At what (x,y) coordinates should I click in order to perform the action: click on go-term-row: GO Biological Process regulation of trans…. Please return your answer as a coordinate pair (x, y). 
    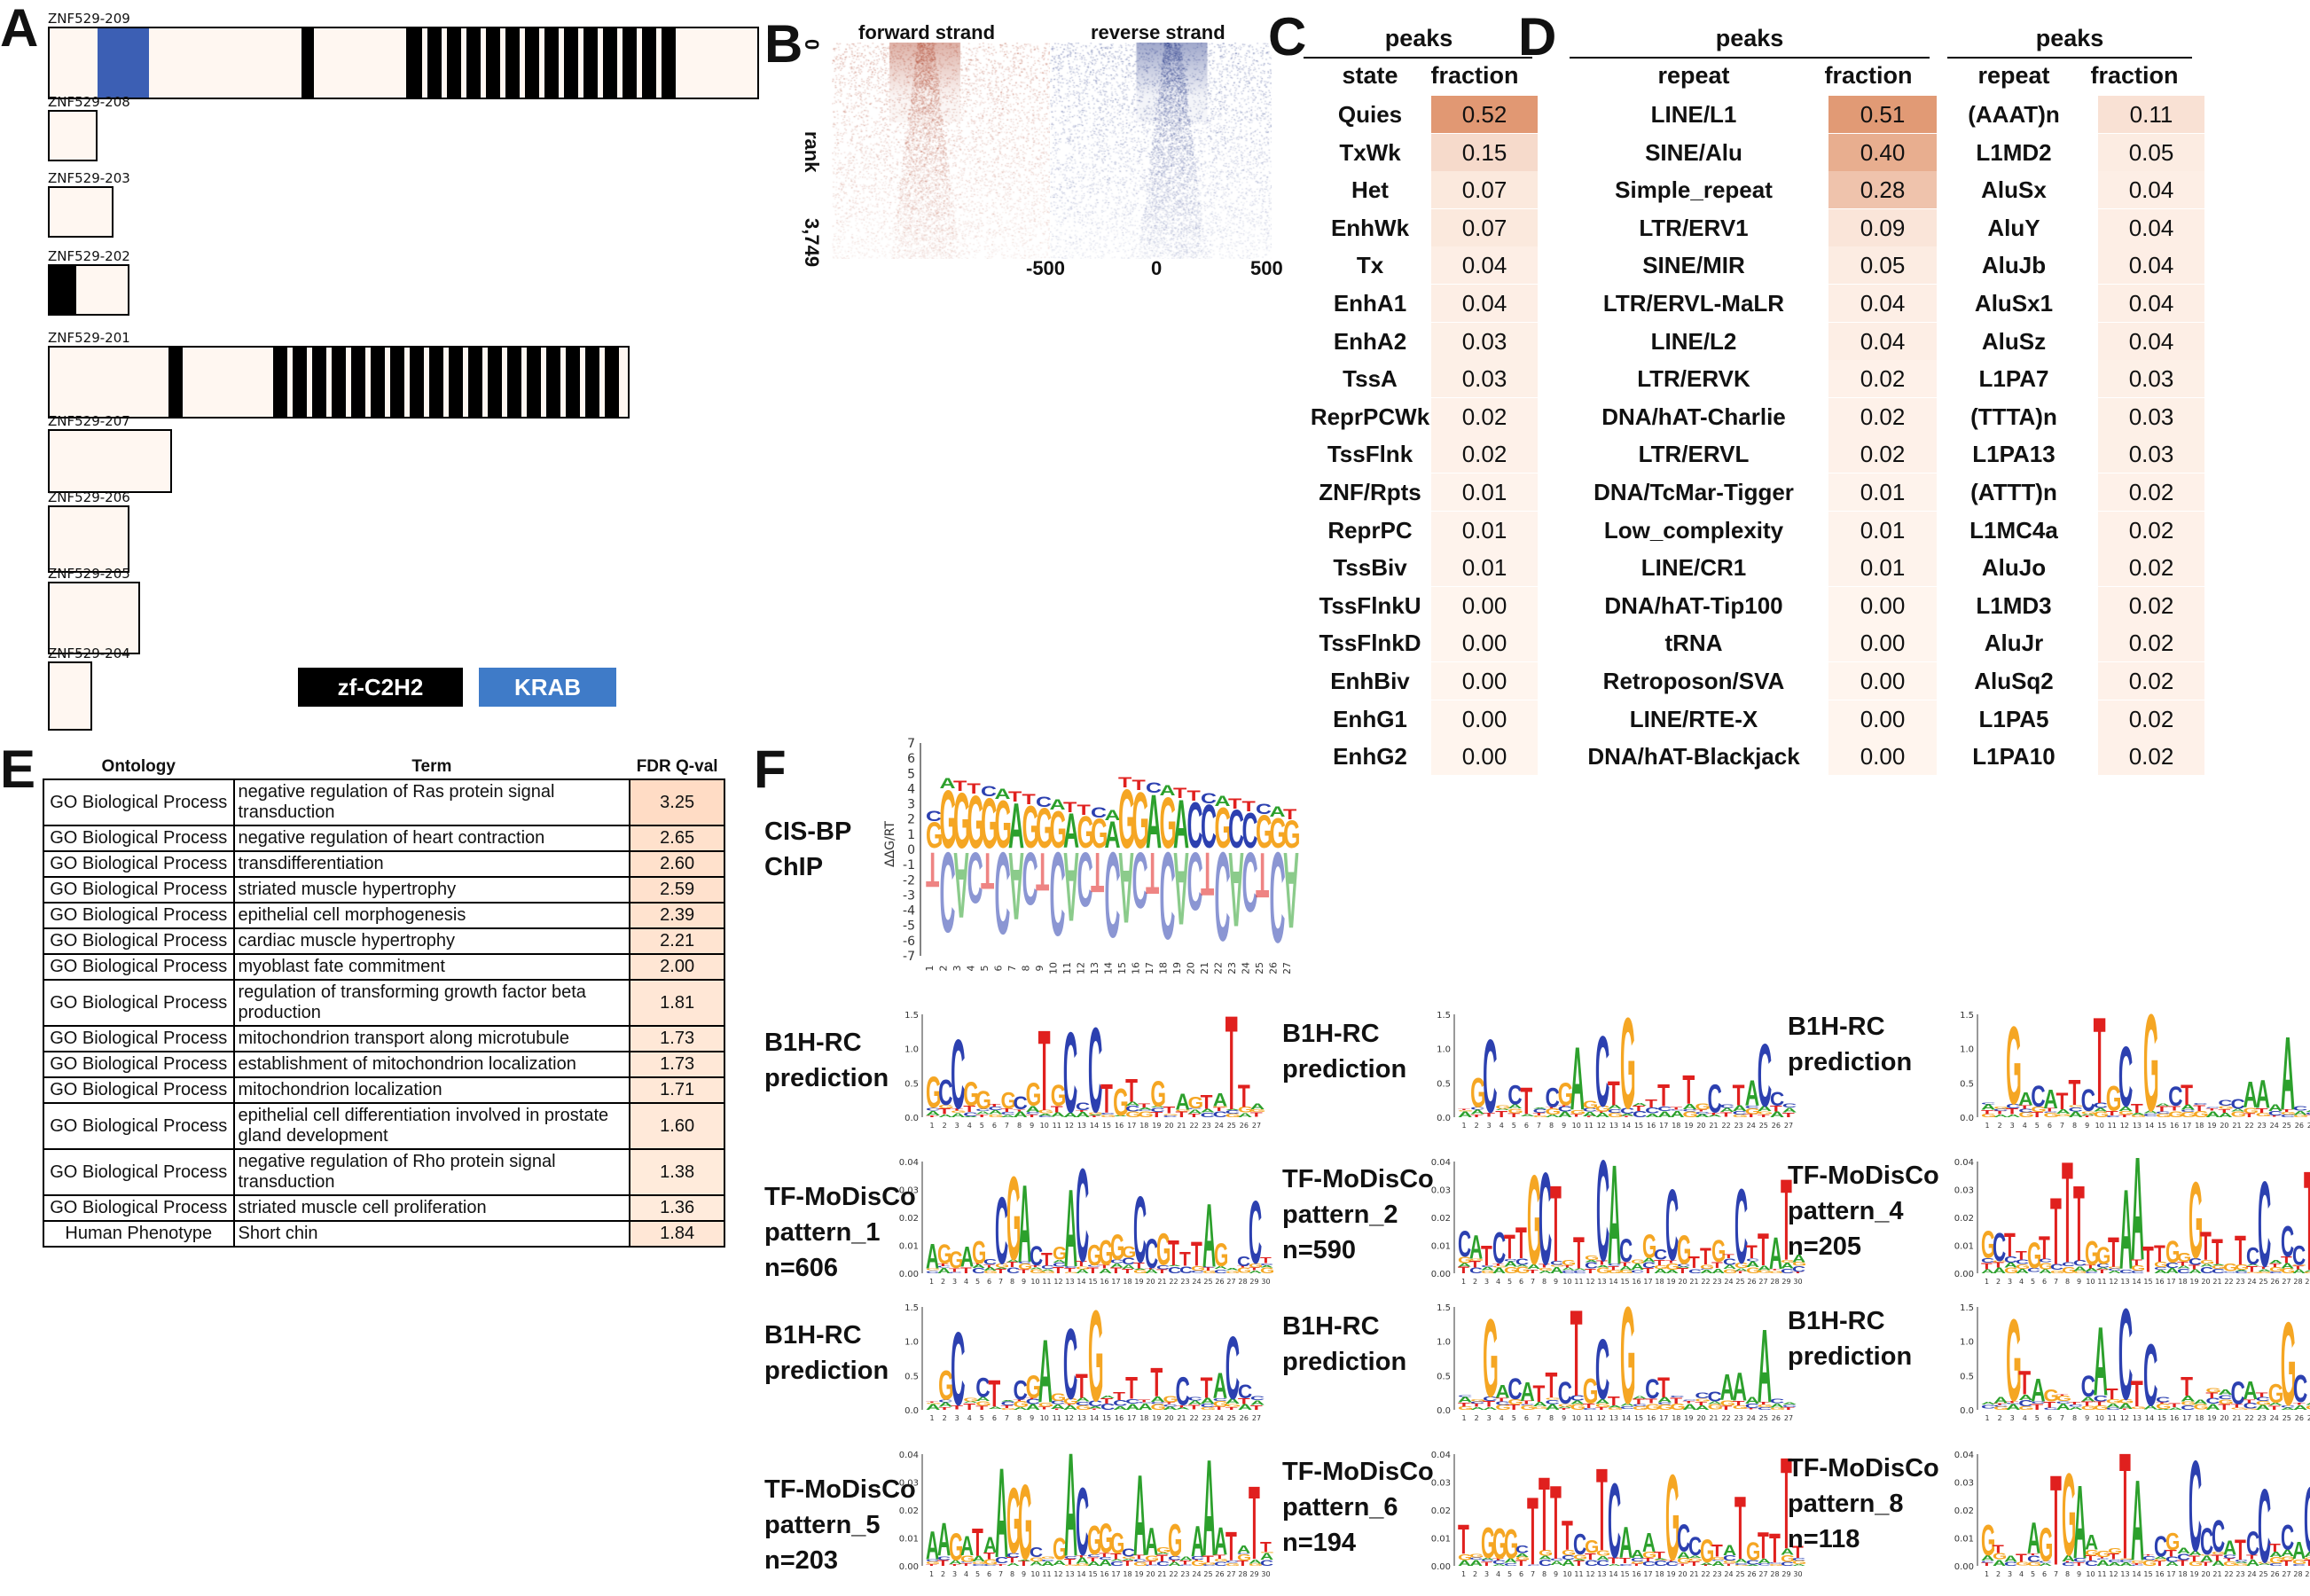
    Looking at the image, I should click on (384, 1003).